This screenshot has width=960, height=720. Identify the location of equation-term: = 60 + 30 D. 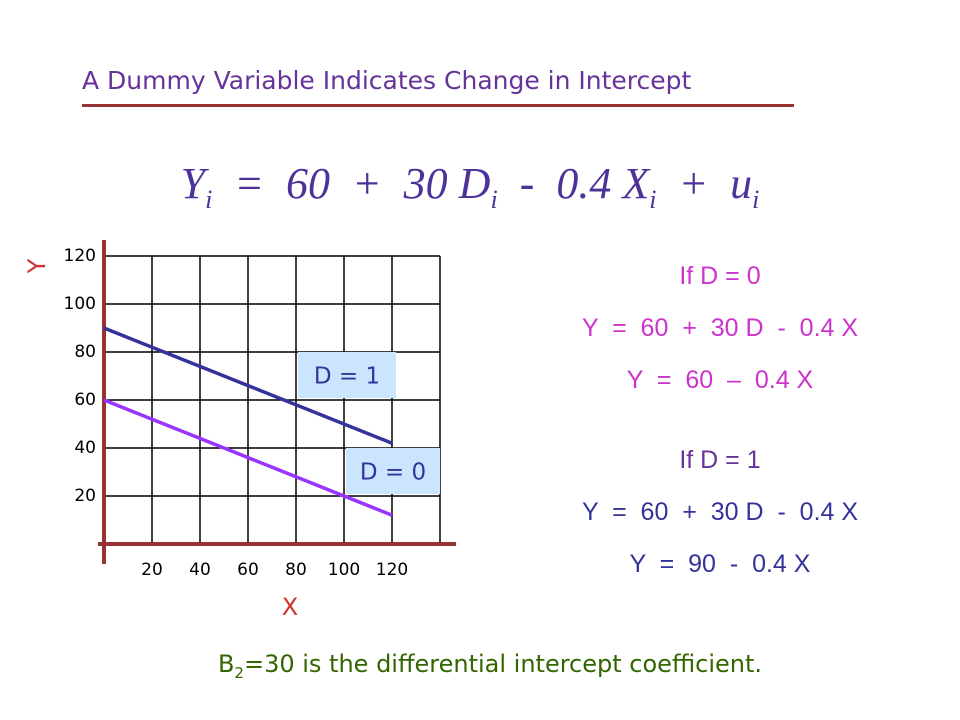
(351, 183).